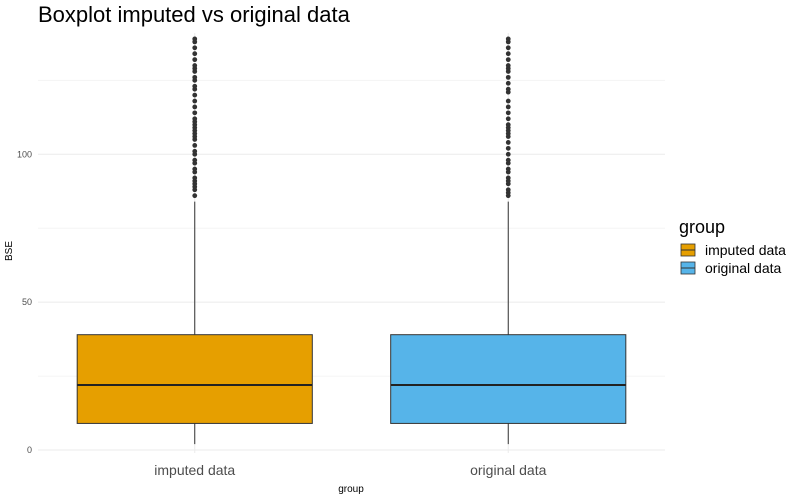 The width and height of the screenshot is (800, 500). What do you see at coordinates (27, 302) in the screenshot?
I see `y-tick-label: 50` at bounding box center [27, 302].